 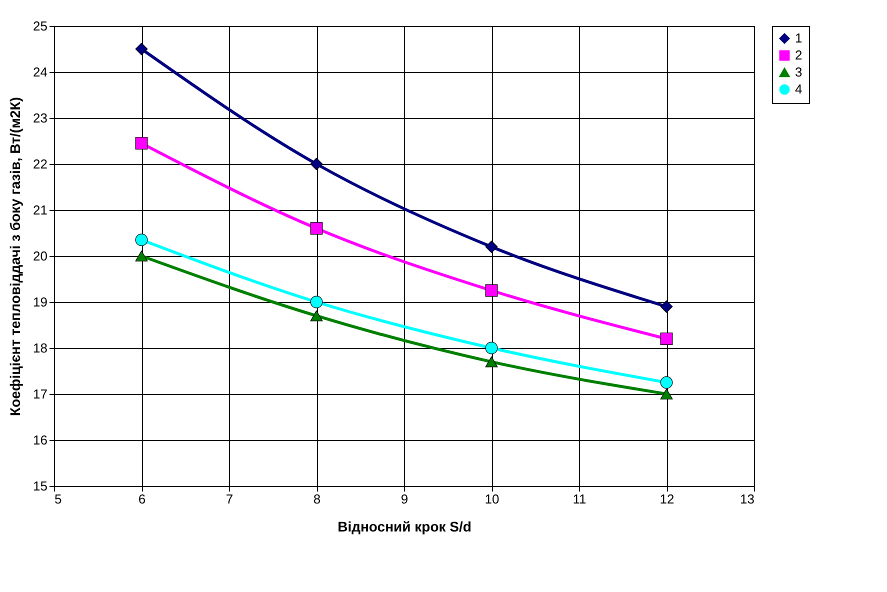 I want to click on x-tick-label: 6, so click(x=142, y=499).